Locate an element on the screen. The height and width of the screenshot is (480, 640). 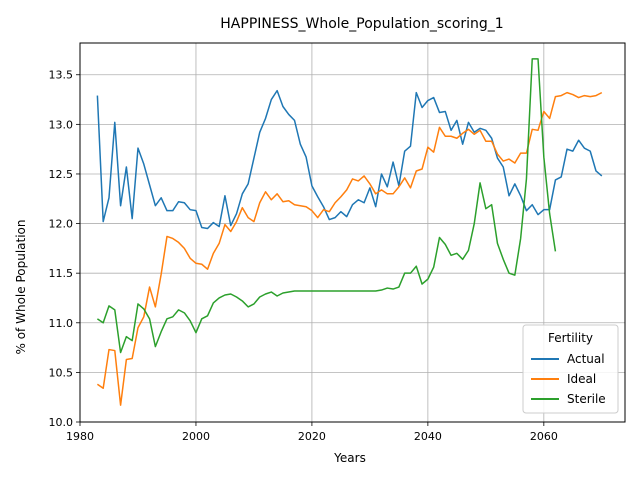
y-axis-ticks: 10.0 10.5 11.0 11.5 12.0 12.5 13.0 13.5 is located at coordinates (64, 249).